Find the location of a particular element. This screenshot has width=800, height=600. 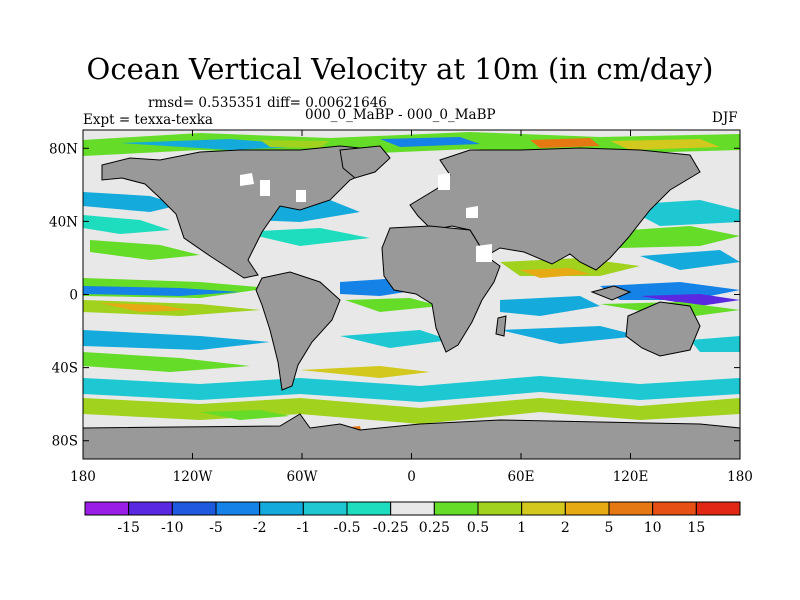

colorbar-label: -10 is located at coordinates (172, 528).